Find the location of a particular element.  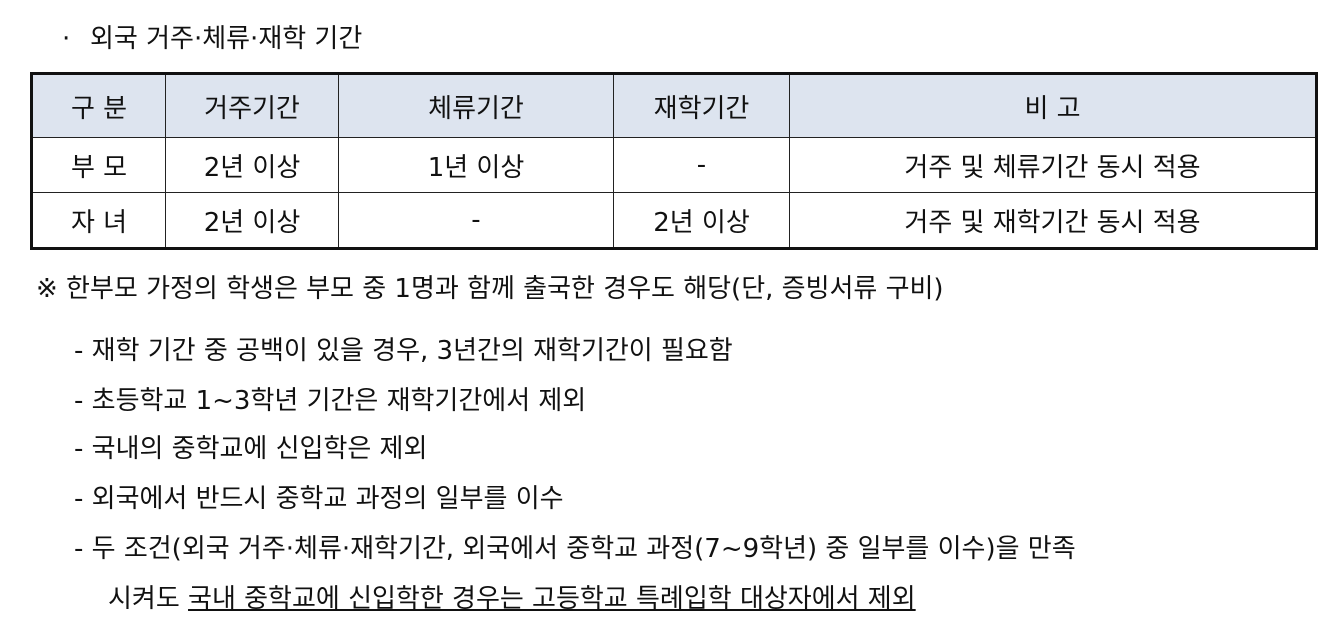

table-header-row: 구 분 거주기간 체류기간 재학기간 비 고 is located at coordinates (674, 105).